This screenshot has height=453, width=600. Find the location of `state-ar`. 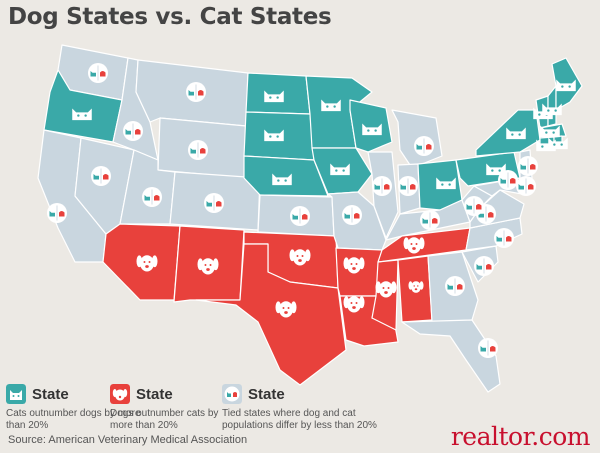

state-ar is located at coordinates (359, 272).